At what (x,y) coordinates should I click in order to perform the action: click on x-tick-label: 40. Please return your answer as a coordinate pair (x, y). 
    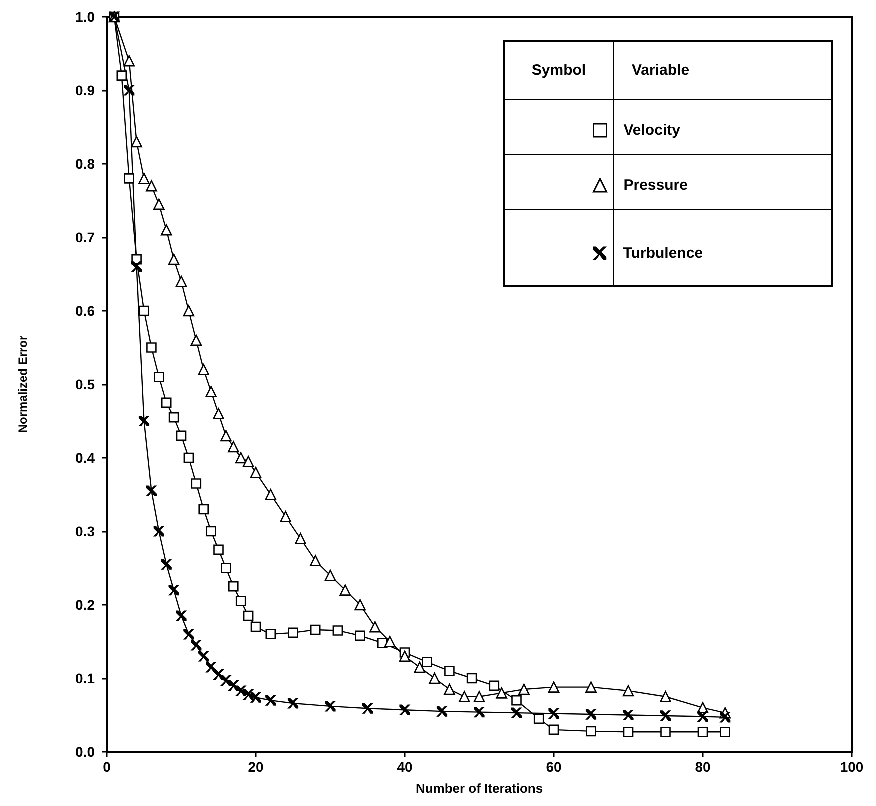
    Looking at the image, I should click on (405, 767).